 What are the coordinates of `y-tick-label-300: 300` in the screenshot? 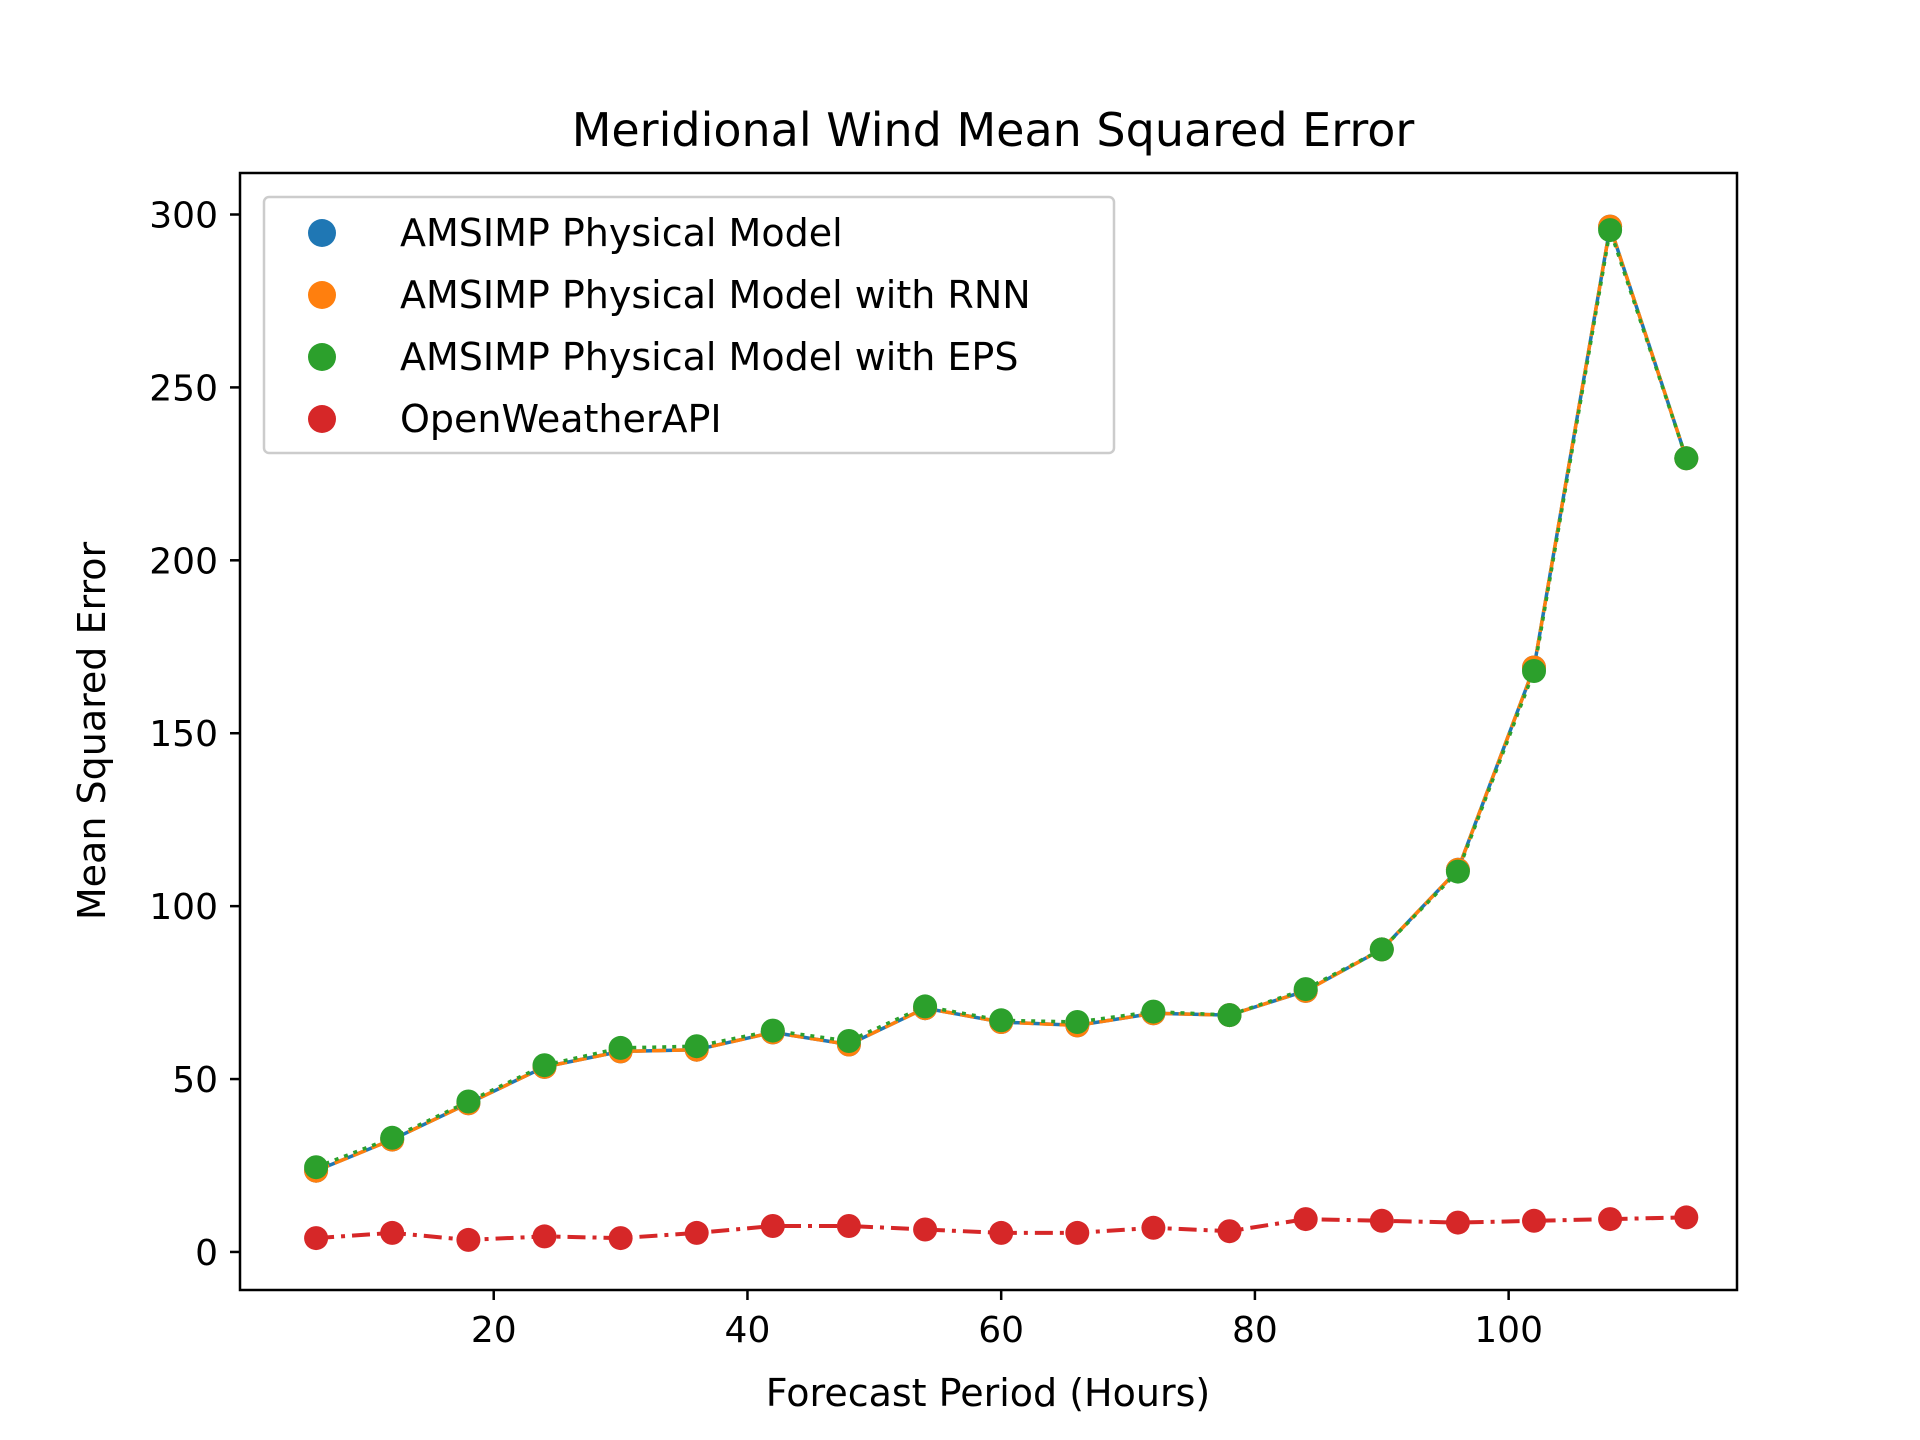 It's located at (183, 215).